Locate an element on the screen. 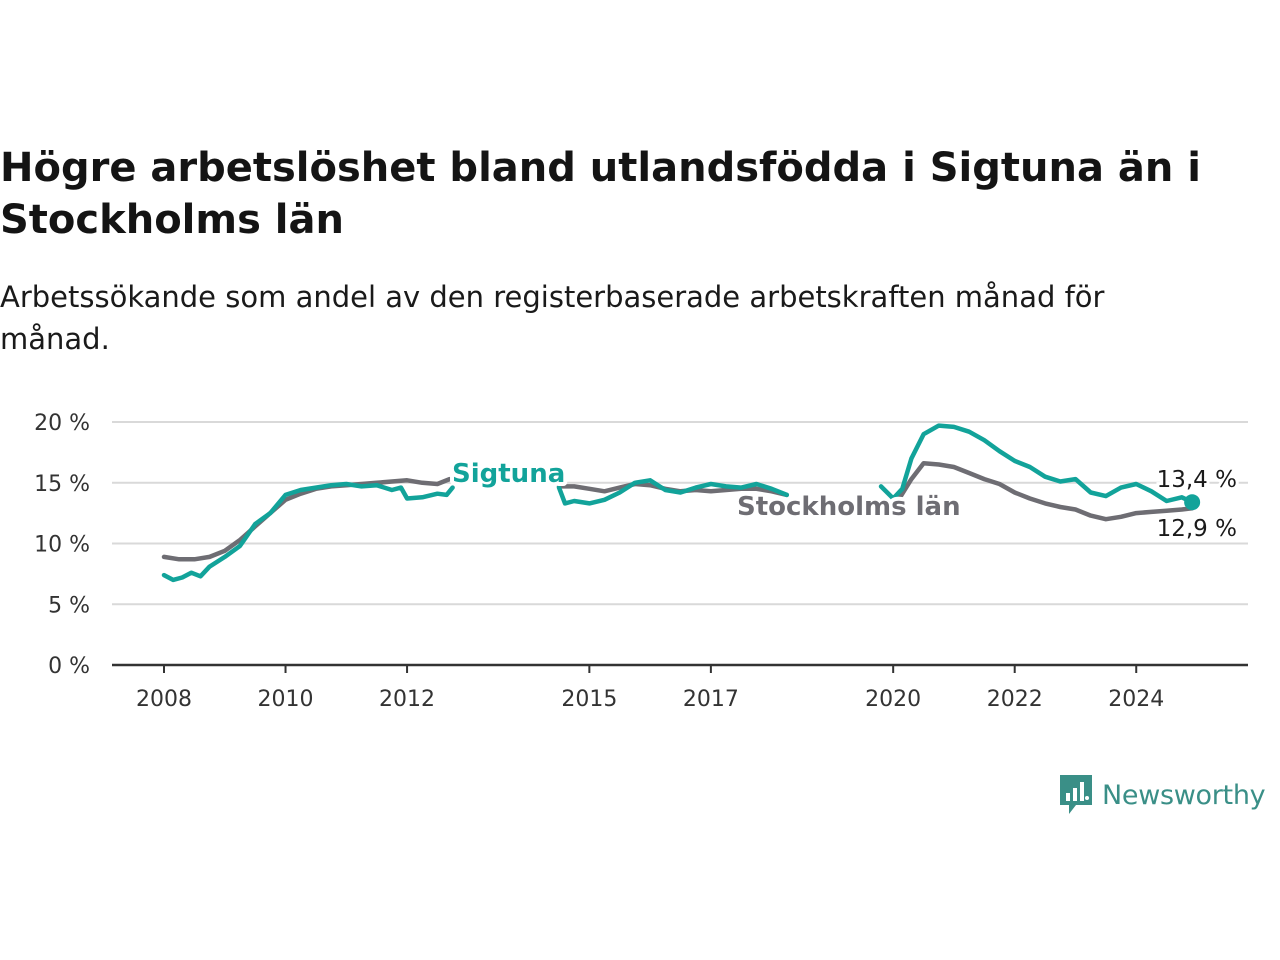  newsworthy-brand: Newsworthy is located at coordinates (1162, 795).